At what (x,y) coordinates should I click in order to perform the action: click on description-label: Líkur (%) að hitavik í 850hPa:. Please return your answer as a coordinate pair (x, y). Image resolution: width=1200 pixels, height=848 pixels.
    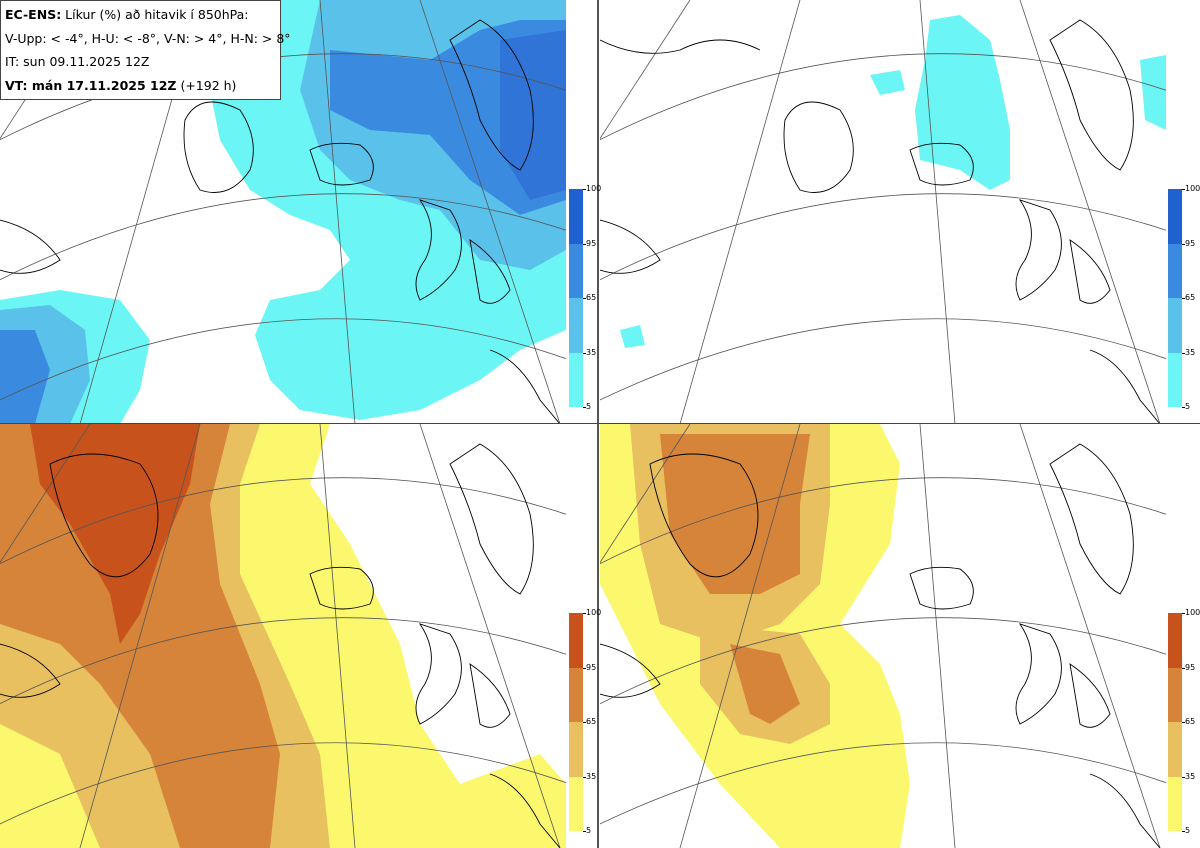
    Looking at the image, I should click on (154, 14).